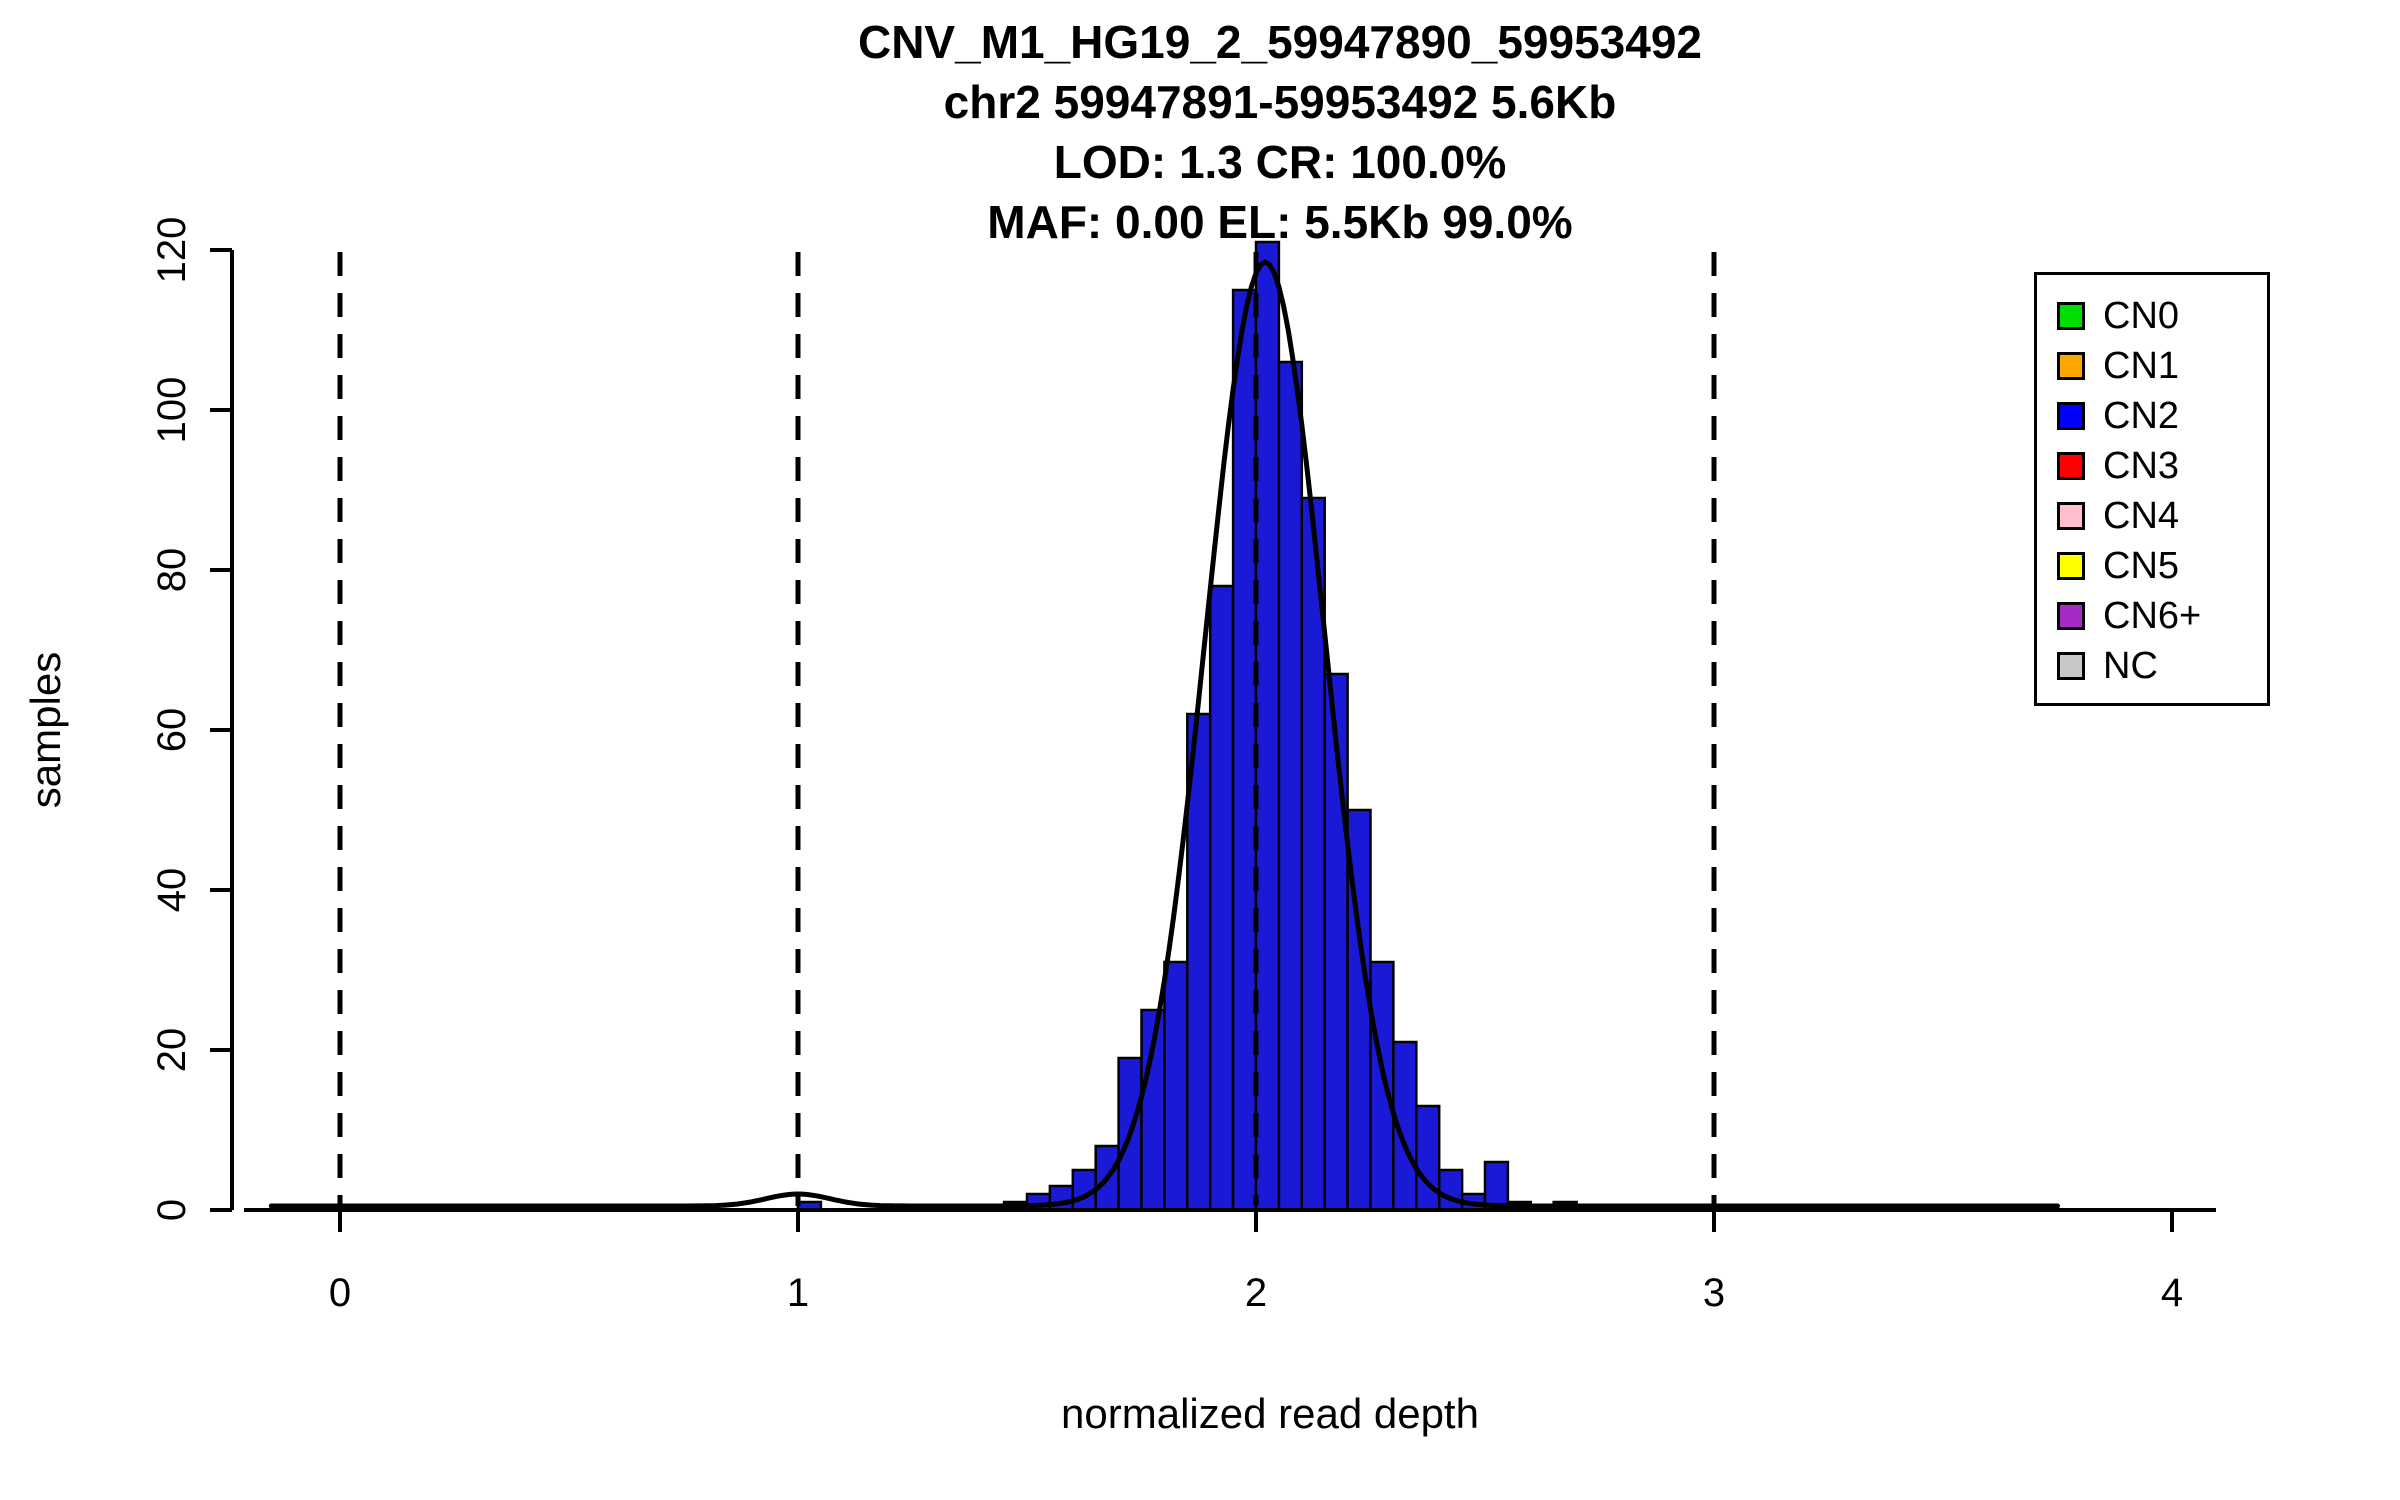 Image resolution: width=2400 pixels, height=1500 pixels. I want to click on chart-subtitle-region: chr2 59947891-59953492 5.6Kb, so click(1280, 102).